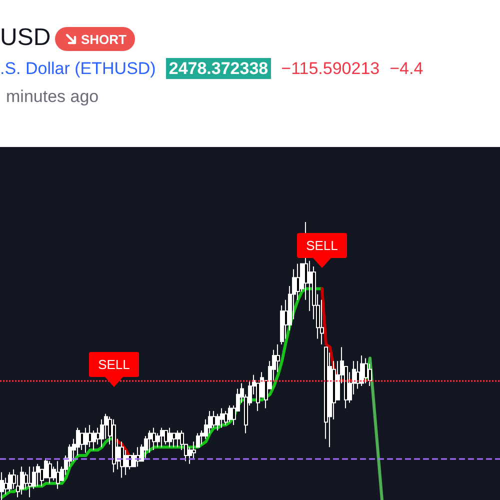  Describe the element at coordinates (219, 68) in the screenshot. I see `badge: 2478.372338` at that location.